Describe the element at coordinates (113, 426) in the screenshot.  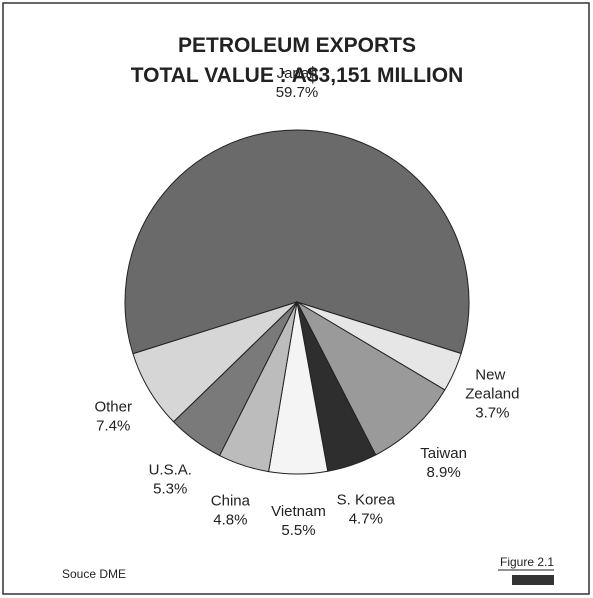
I see `slice-value-label: 7.4%` at that location.